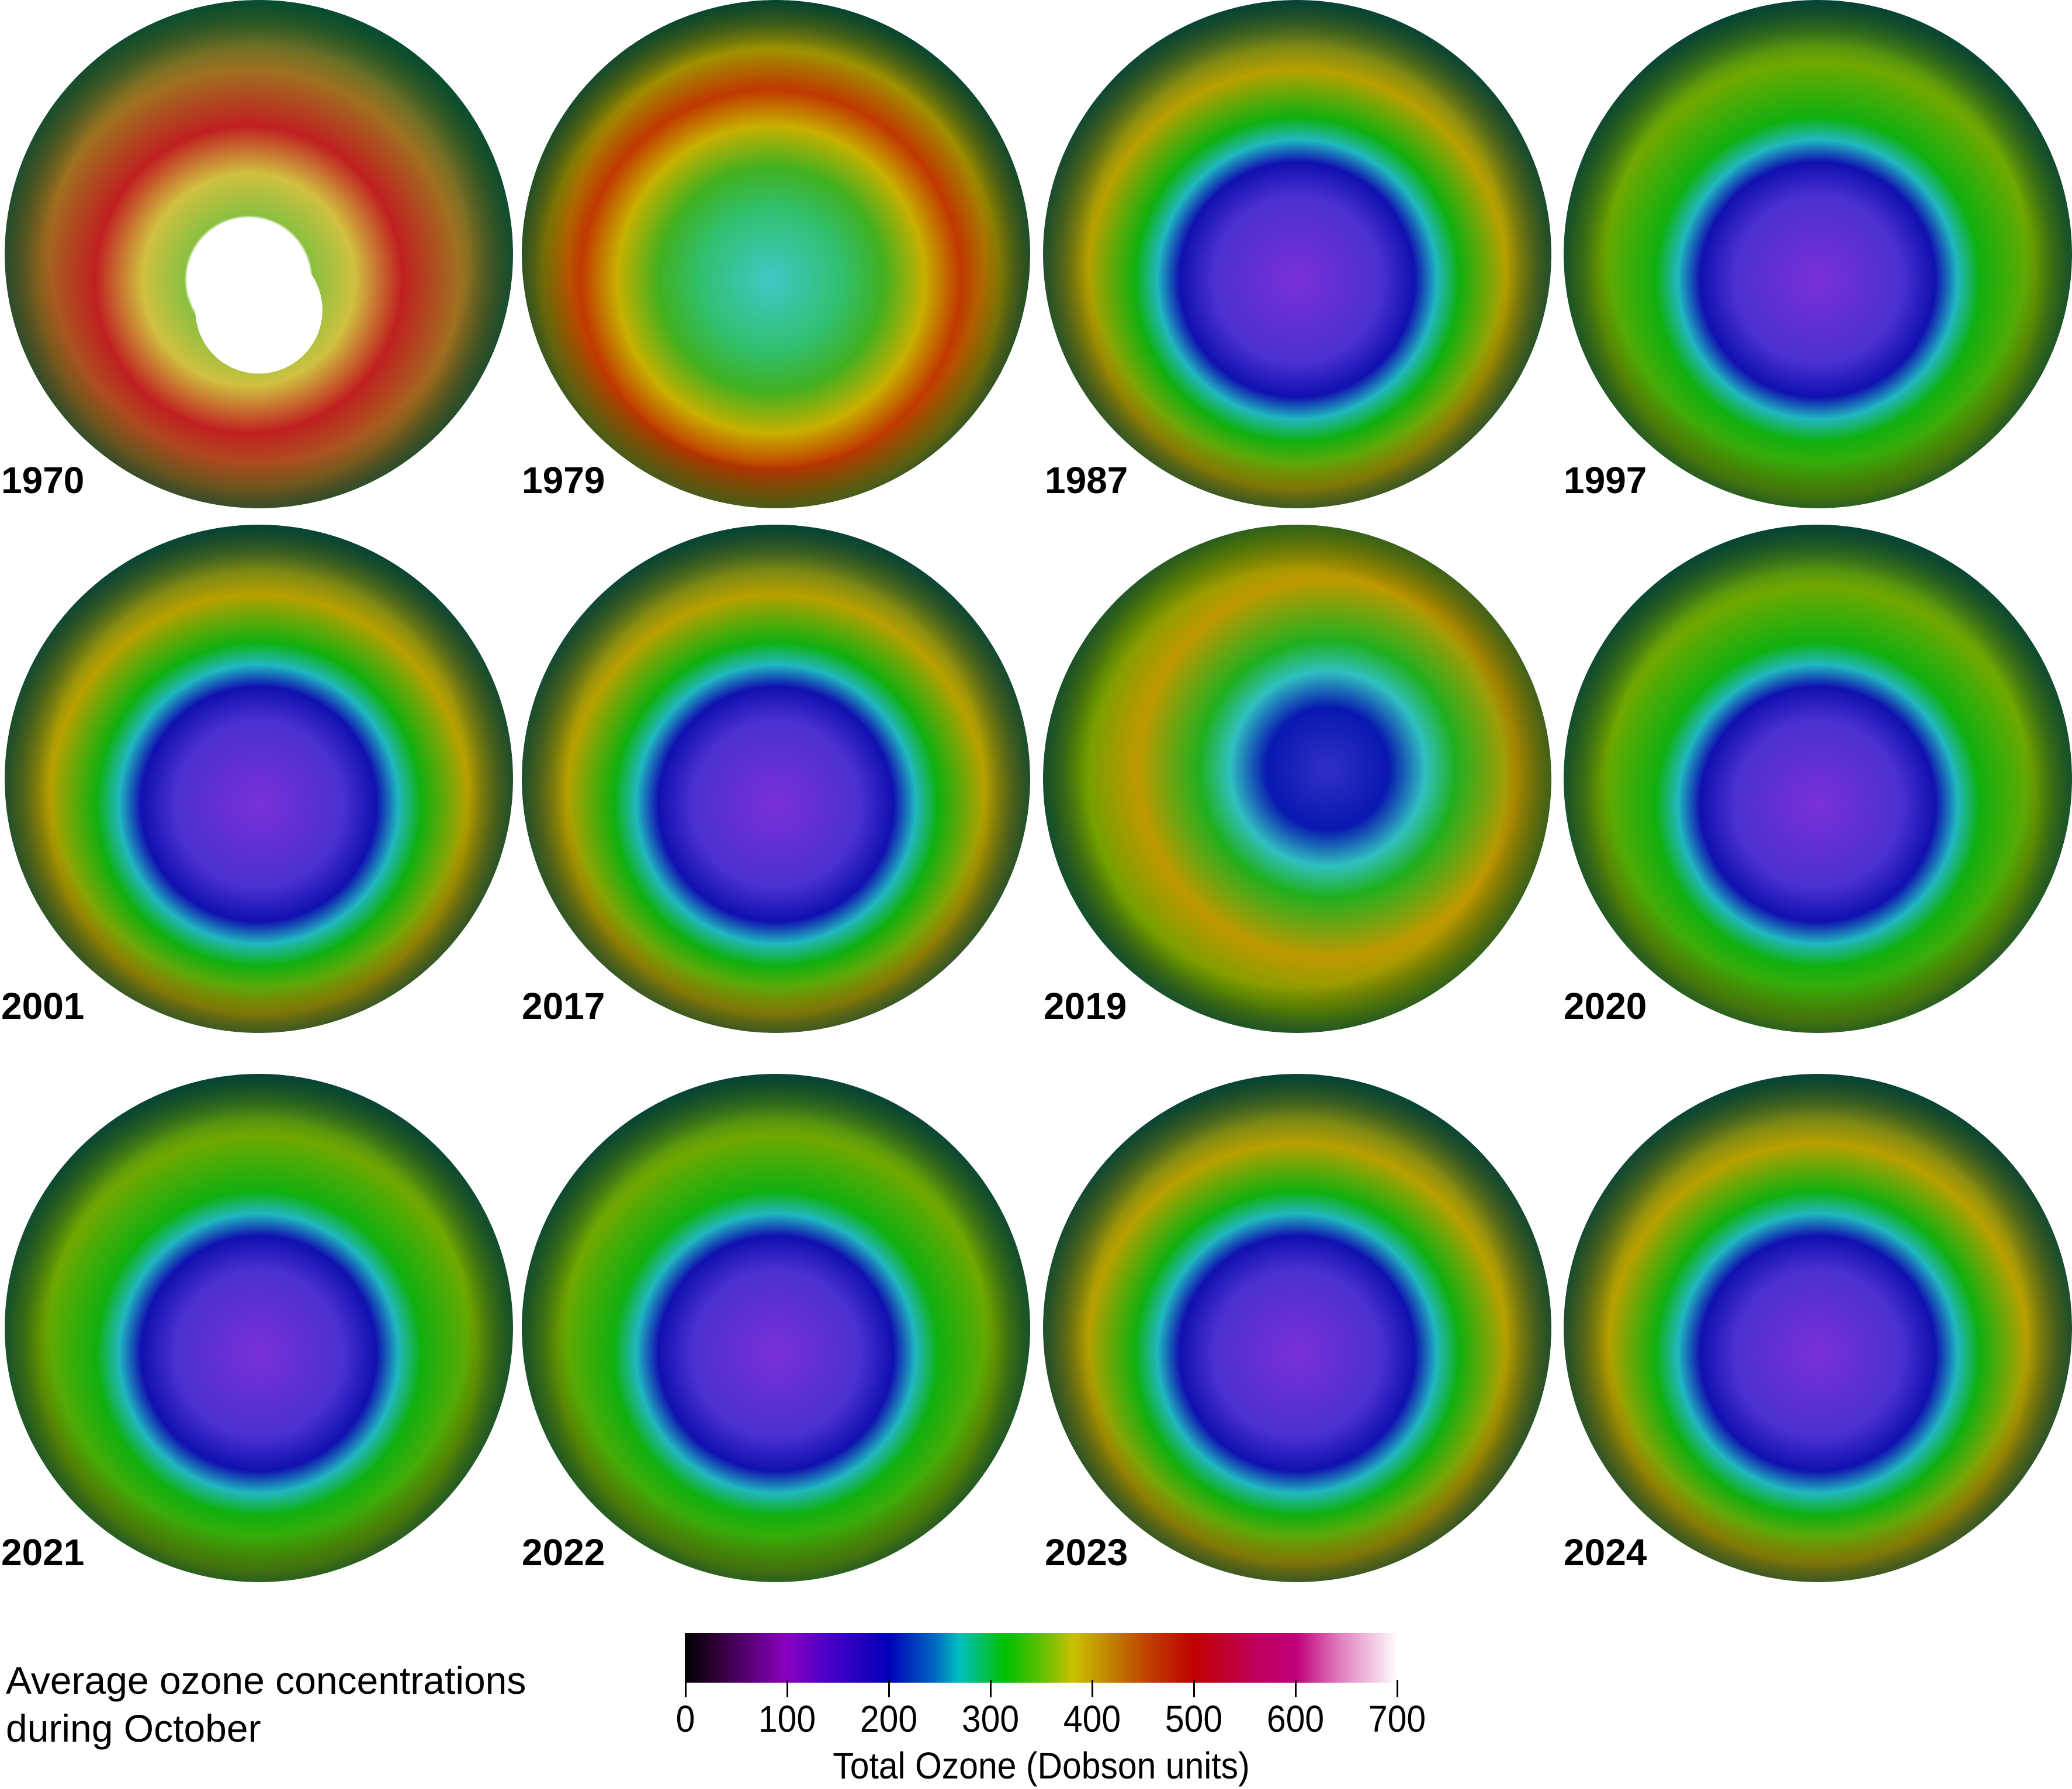 The width and height of the screenshot is (2072, 1789). What do you see at coordinates (1092, 1719) in the screenshot?
I see `colorbar-tick-label: 400` at bounding box center [1092, 1719].